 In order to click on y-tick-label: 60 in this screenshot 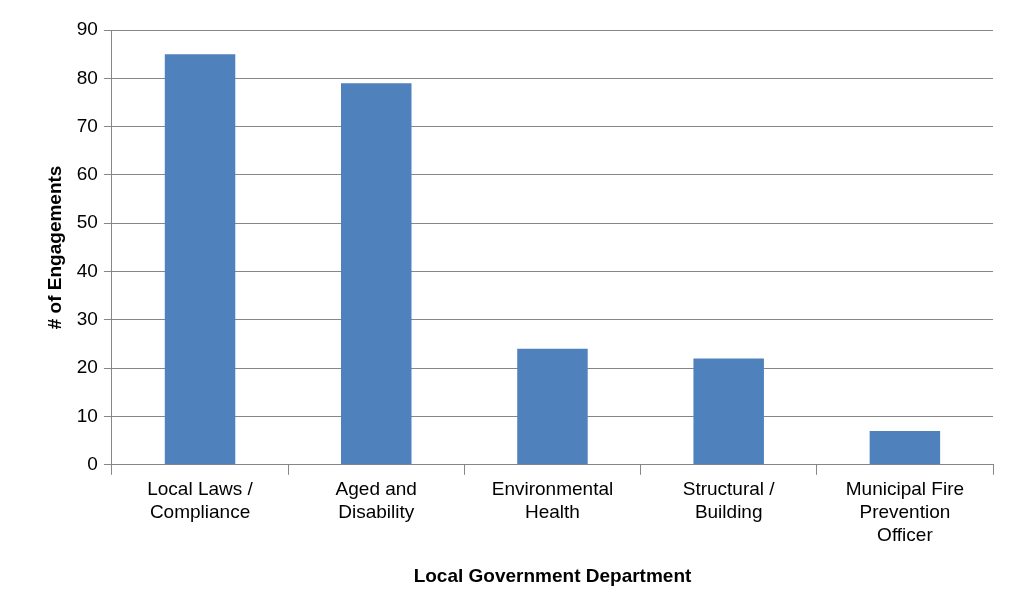, I will do `click(87, 174)`.